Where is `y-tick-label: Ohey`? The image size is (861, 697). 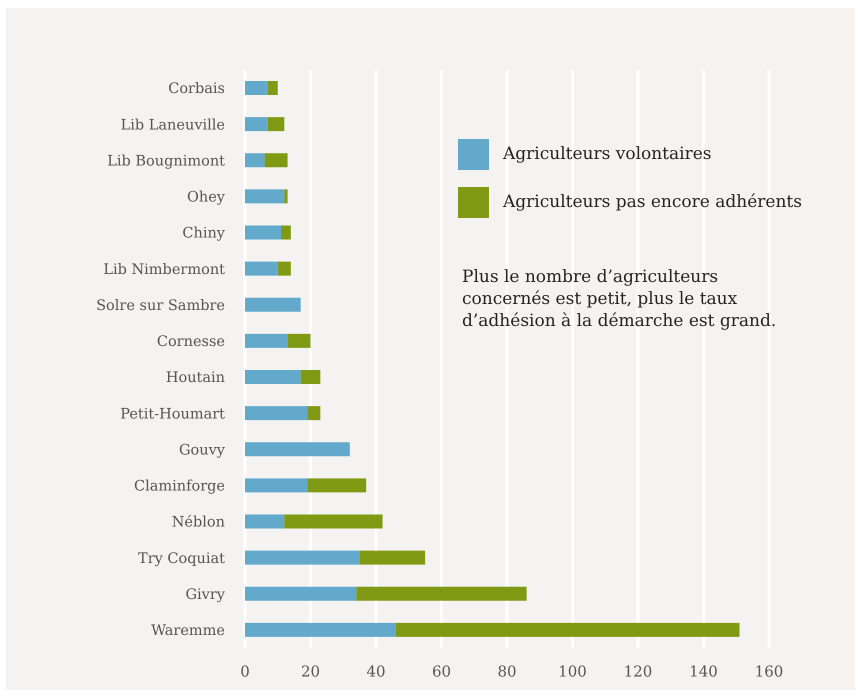 y-tick-label: Ohey is located at coordinates (206, 198).